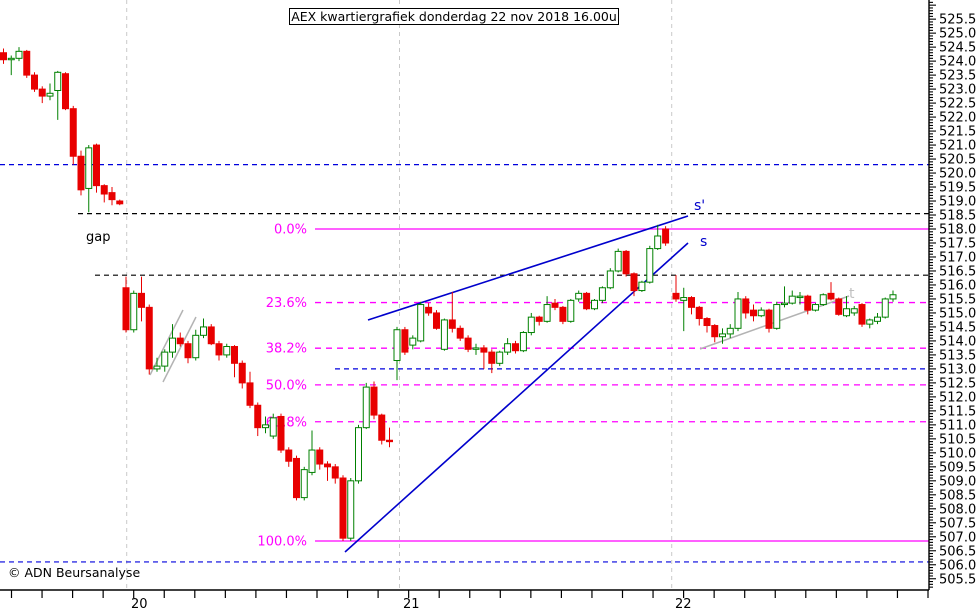  What do you see at coordinates (957, 355) in the screenshot?
I see `svg-text: 513.5` at bounding box center [957, 355].